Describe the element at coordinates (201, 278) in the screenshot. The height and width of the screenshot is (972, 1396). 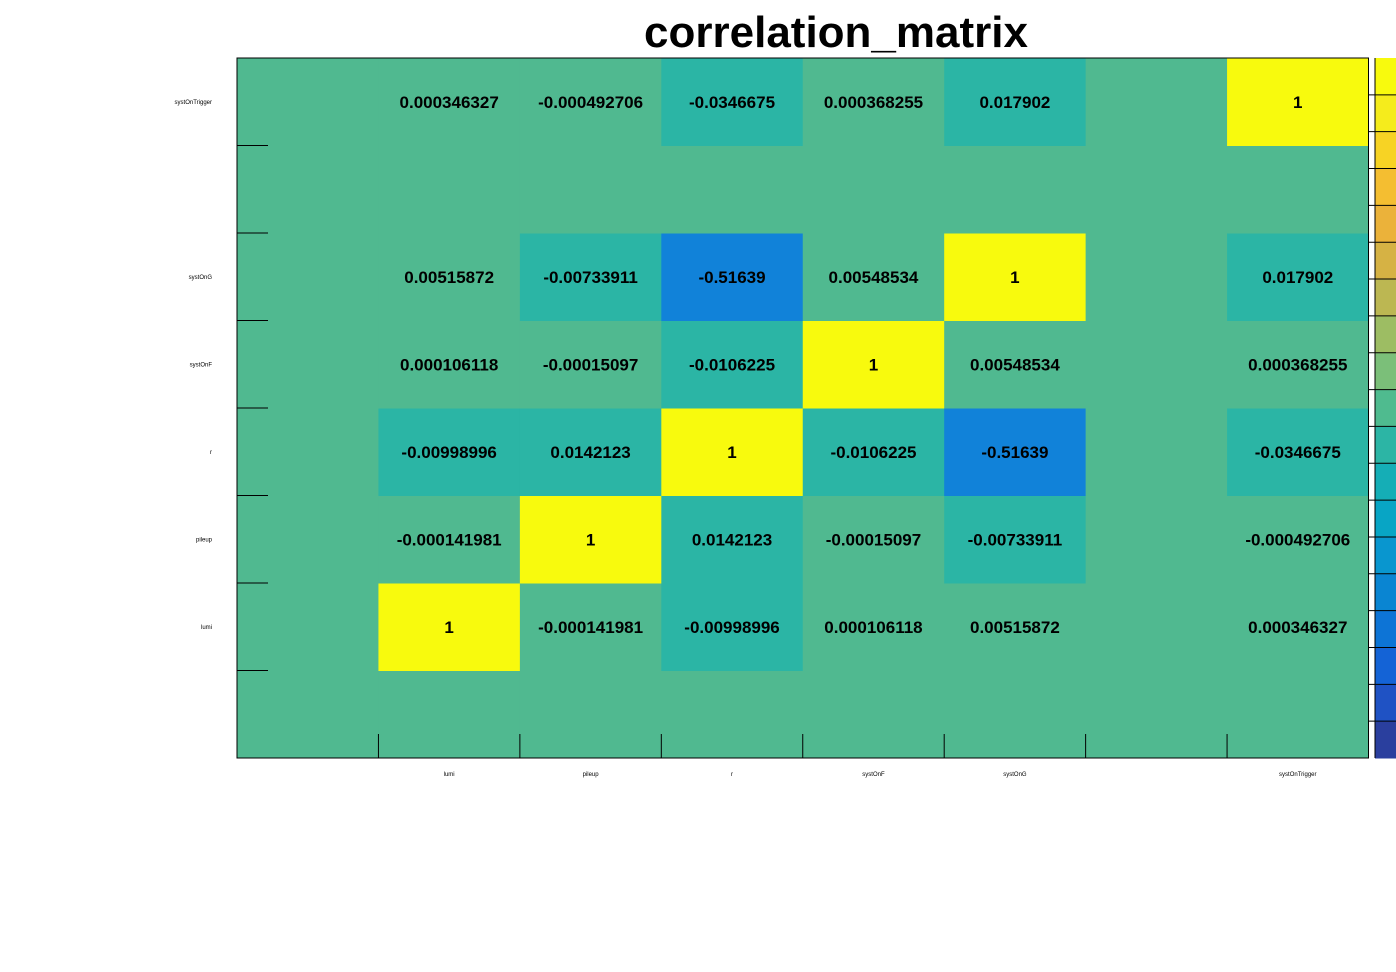
I see `y-tick-label: systOnG` at that location.